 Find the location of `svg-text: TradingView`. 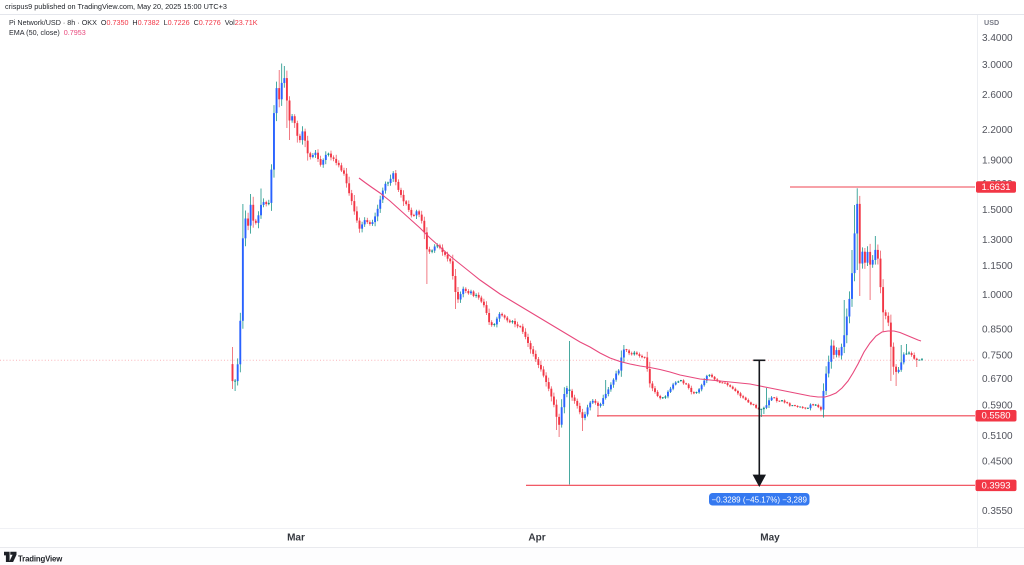

svg-text: TradingView is located at coordinates (40, 558).